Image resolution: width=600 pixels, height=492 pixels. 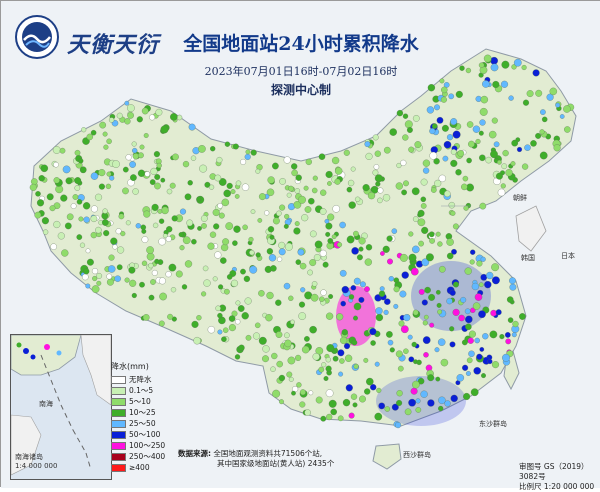 What do you see at coordinates (530, 466) in the screenshot?
I see `approval-number-label: 审图号` at bounding box center [530, 466].